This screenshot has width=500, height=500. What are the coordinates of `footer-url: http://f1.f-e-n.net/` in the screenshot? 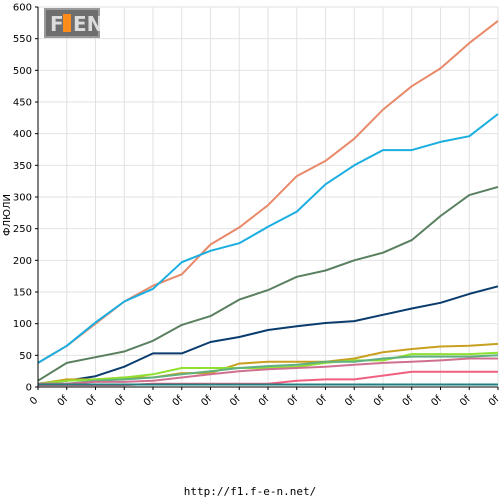 It's located at (250, 491).